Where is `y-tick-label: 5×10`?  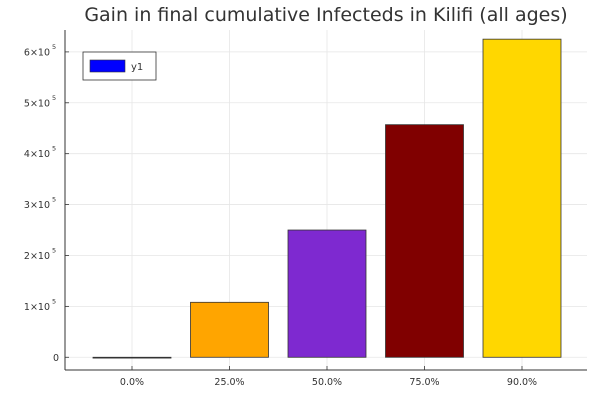
y-tick-label: 5×10 is located at coordinates (37, 103).